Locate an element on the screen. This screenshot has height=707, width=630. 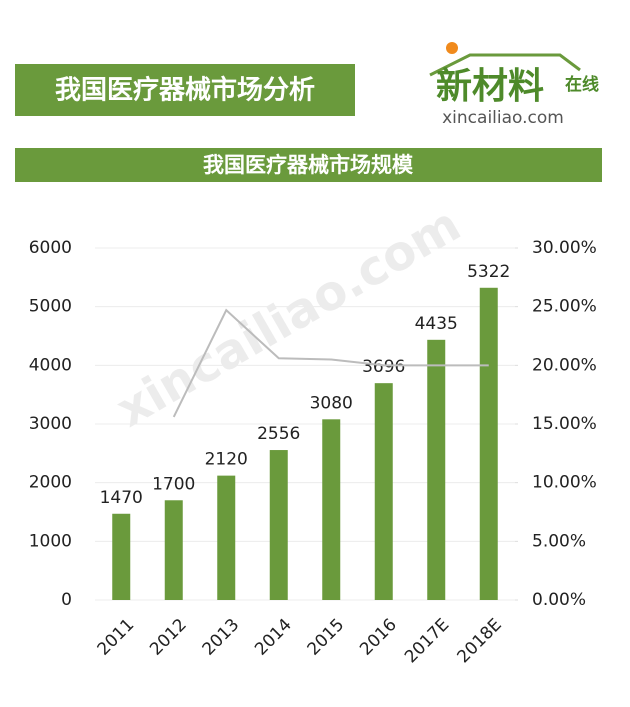
y2-tick-label: 25.00% is located at coordinates (564, 307).